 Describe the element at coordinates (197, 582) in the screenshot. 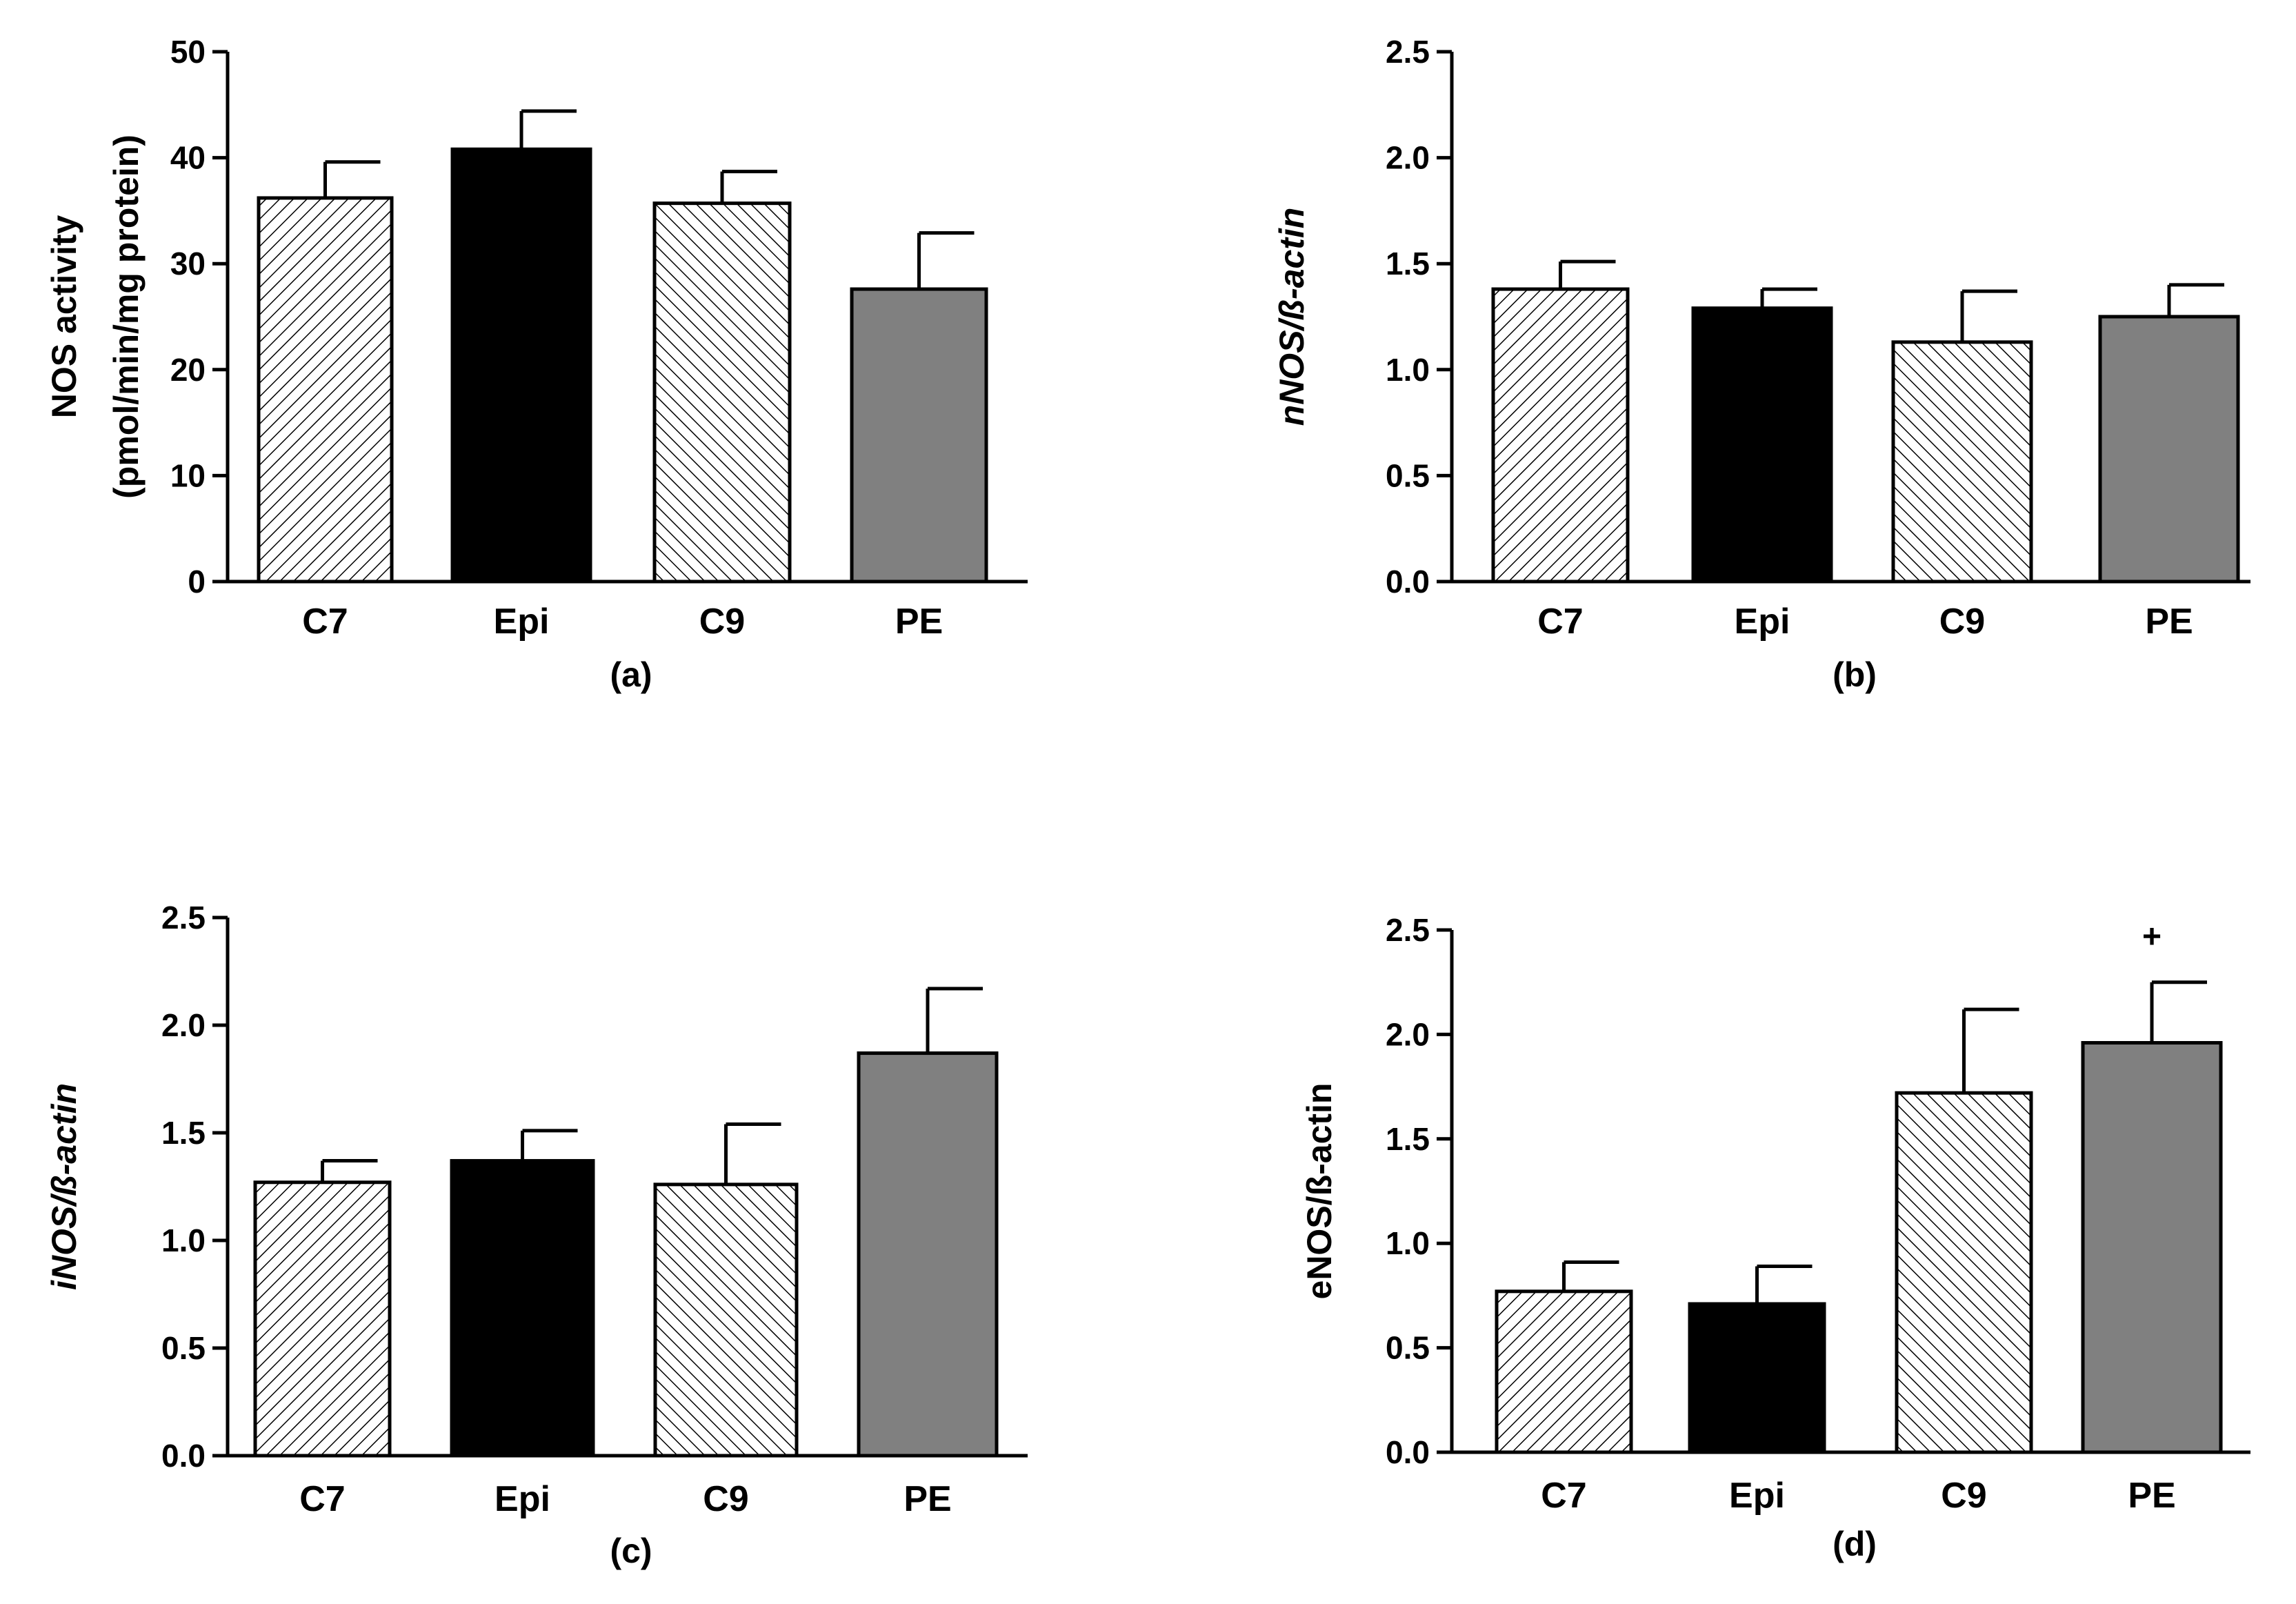

I see `y-tick-label: 0` at that location.